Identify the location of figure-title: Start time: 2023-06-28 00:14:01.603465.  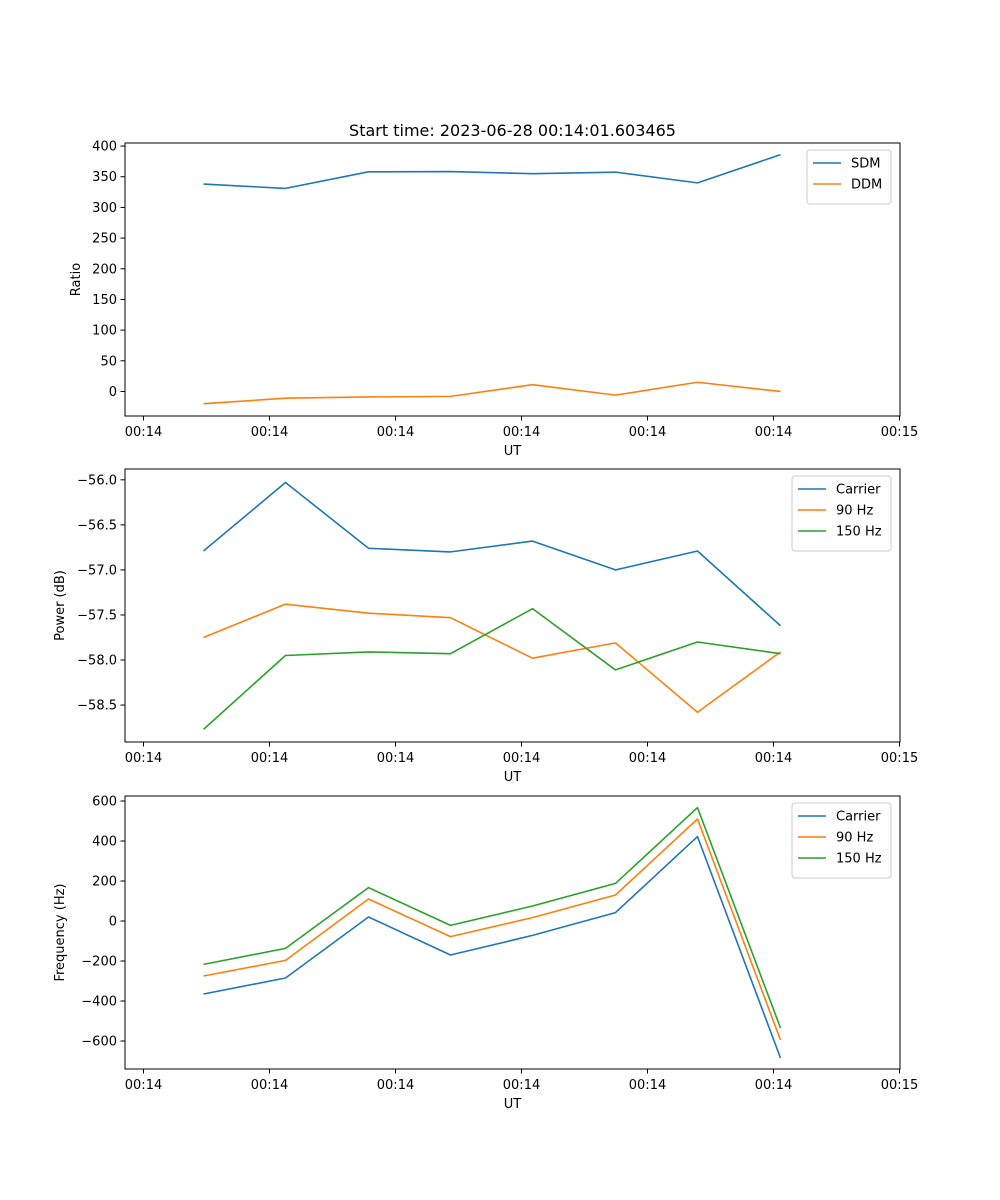
(512, 130).